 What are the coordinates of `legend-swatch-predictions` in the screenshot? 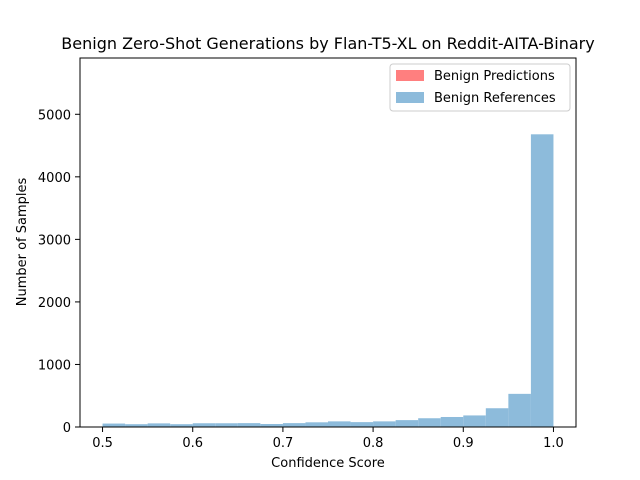 It's located at (410, 75).